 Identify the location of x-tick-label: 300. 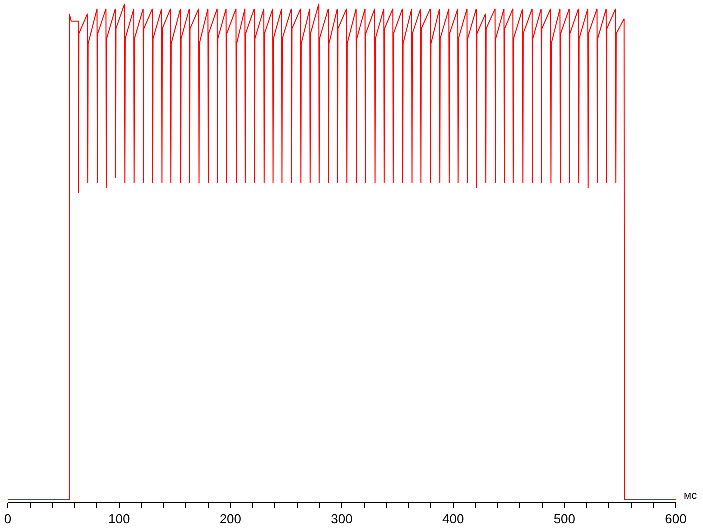
(342, 519).